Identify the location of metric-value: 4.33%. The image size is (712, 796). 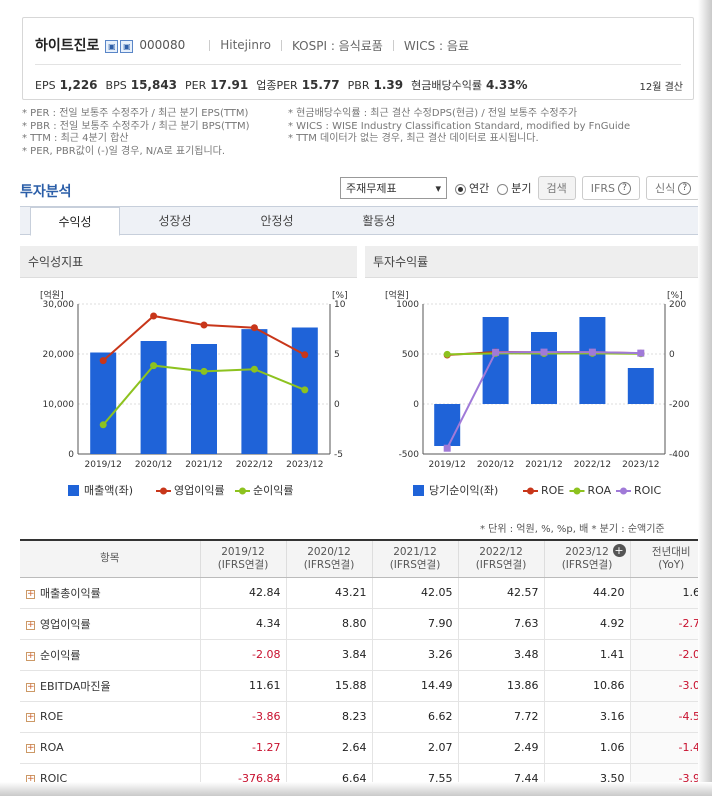
(506, 85).